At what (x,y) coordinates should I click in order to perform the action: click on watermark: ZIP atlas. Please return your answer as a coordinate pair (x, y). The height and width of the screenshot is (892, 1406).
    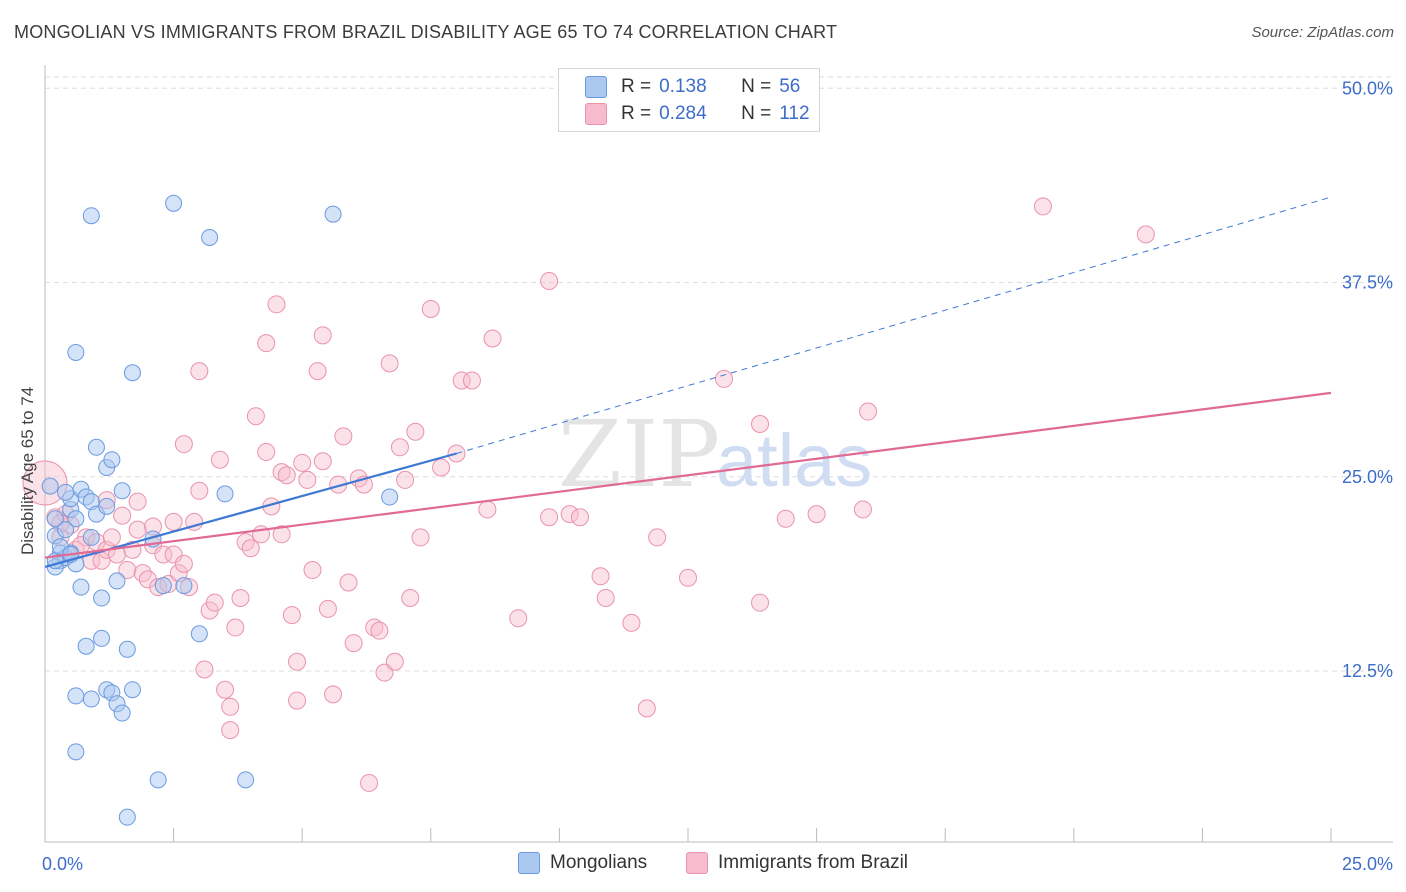
    Looking at the image, I should click on (715, 454).